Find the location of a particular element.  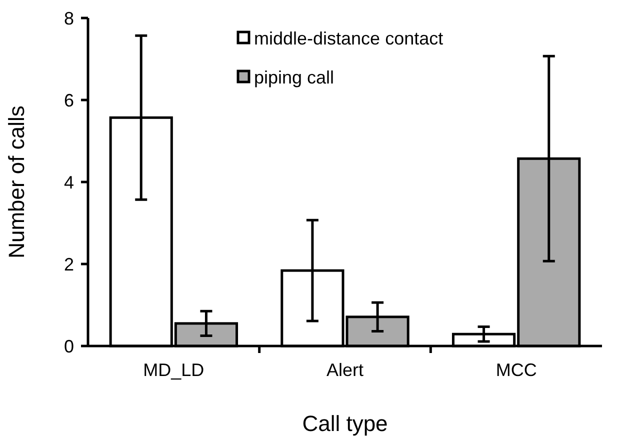

y-axis-title: Number of calls is located at coordinates (16, 182).